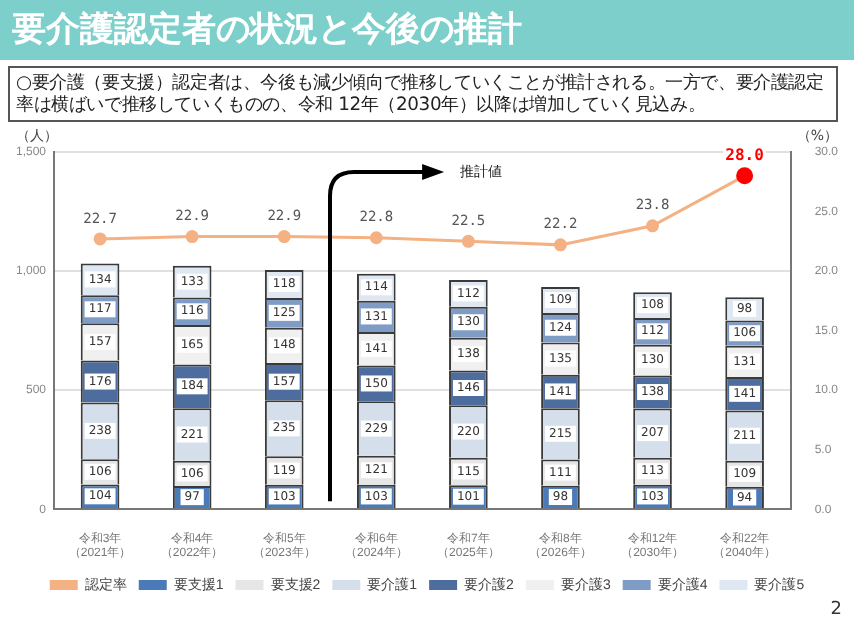  I want to click on text: 2, so click(836, 610).